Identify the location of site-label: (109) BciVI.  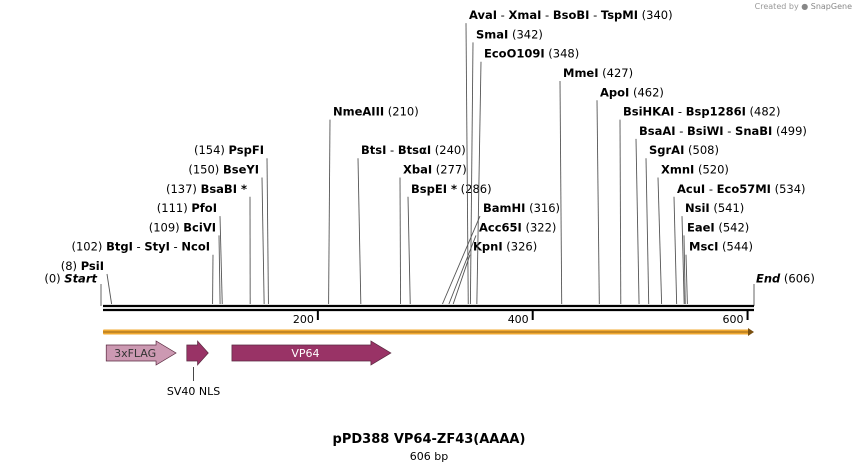
(182, 227).